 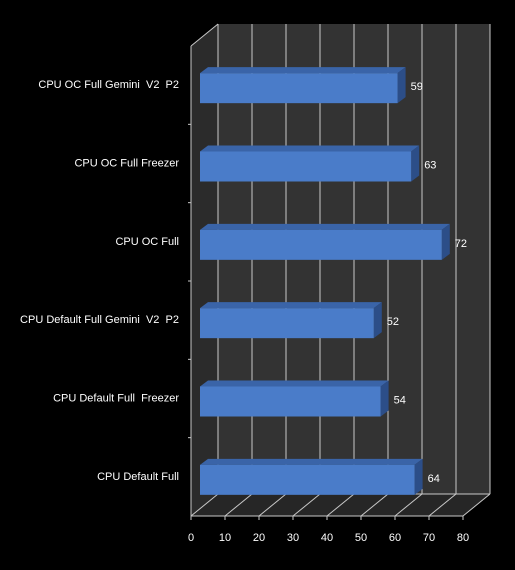 What do you see at coordinates (461, 244) in the screenshot?
I see `data-label: 72` at bounding box center [461, 244].